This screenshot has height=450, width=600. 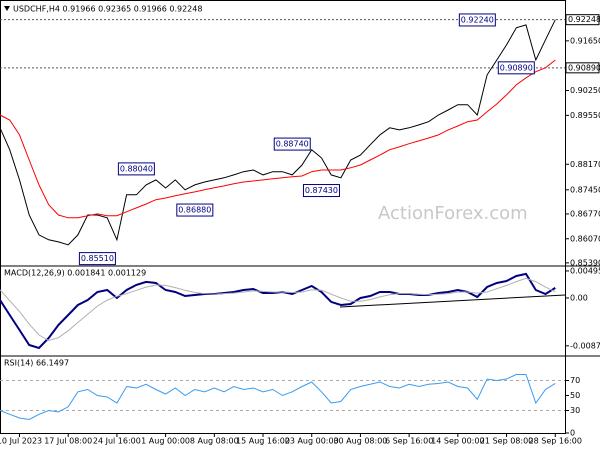 What do you see at coordinates (453, 213) in the screenshot?
I see `watermark: ActionForex.com` at bounding box center [453, 213].